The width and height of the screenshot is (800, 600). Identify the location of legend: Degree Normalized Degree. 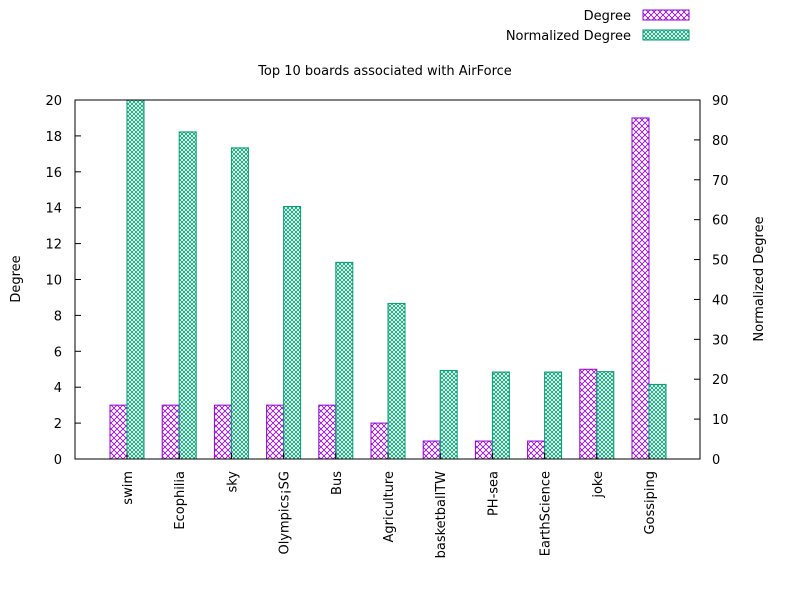
(598, 26).